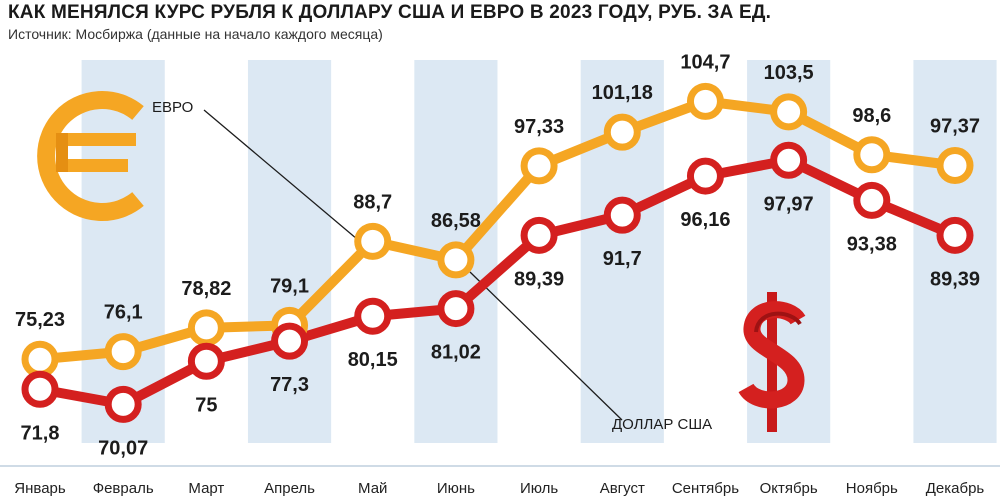  I want to click on data-label: 81,02, so click(456, 353).